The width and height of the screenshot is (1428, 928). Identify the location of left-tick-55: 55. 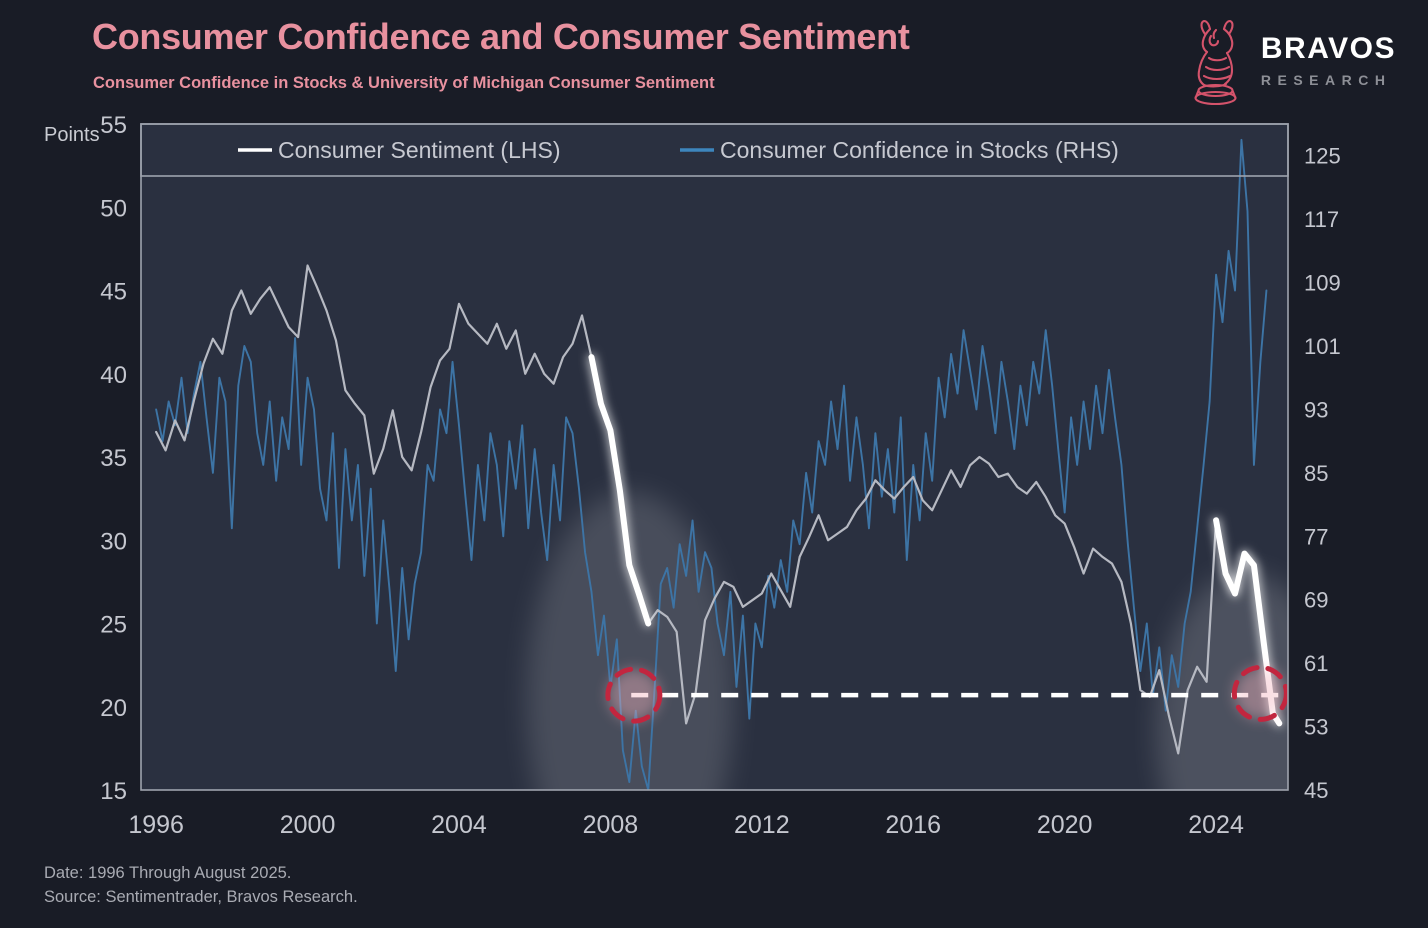
(113, 125).